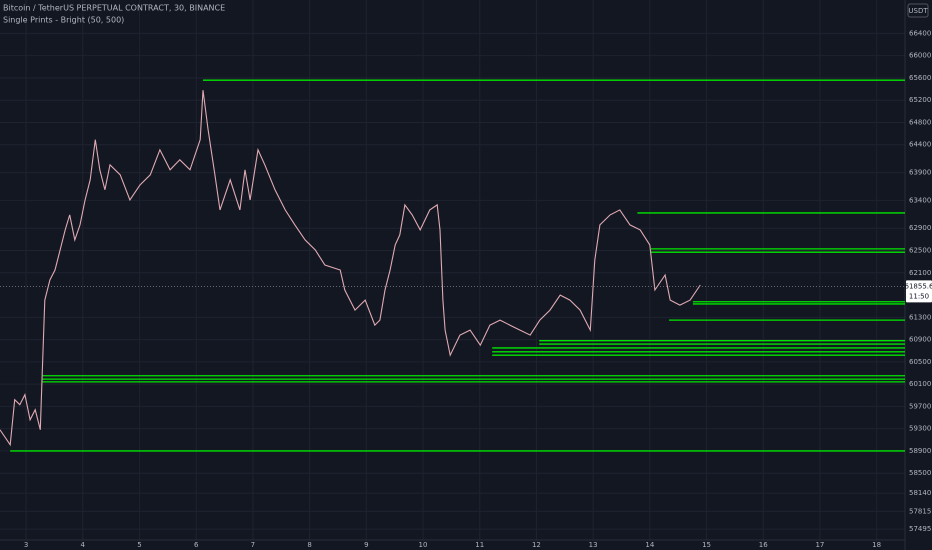 This screenshot has height=550, width=932. What do you see at coordinates (918, 286) in the screenshot?
I see `last-price-label: 61855.6` at bounding box center [918, 286].